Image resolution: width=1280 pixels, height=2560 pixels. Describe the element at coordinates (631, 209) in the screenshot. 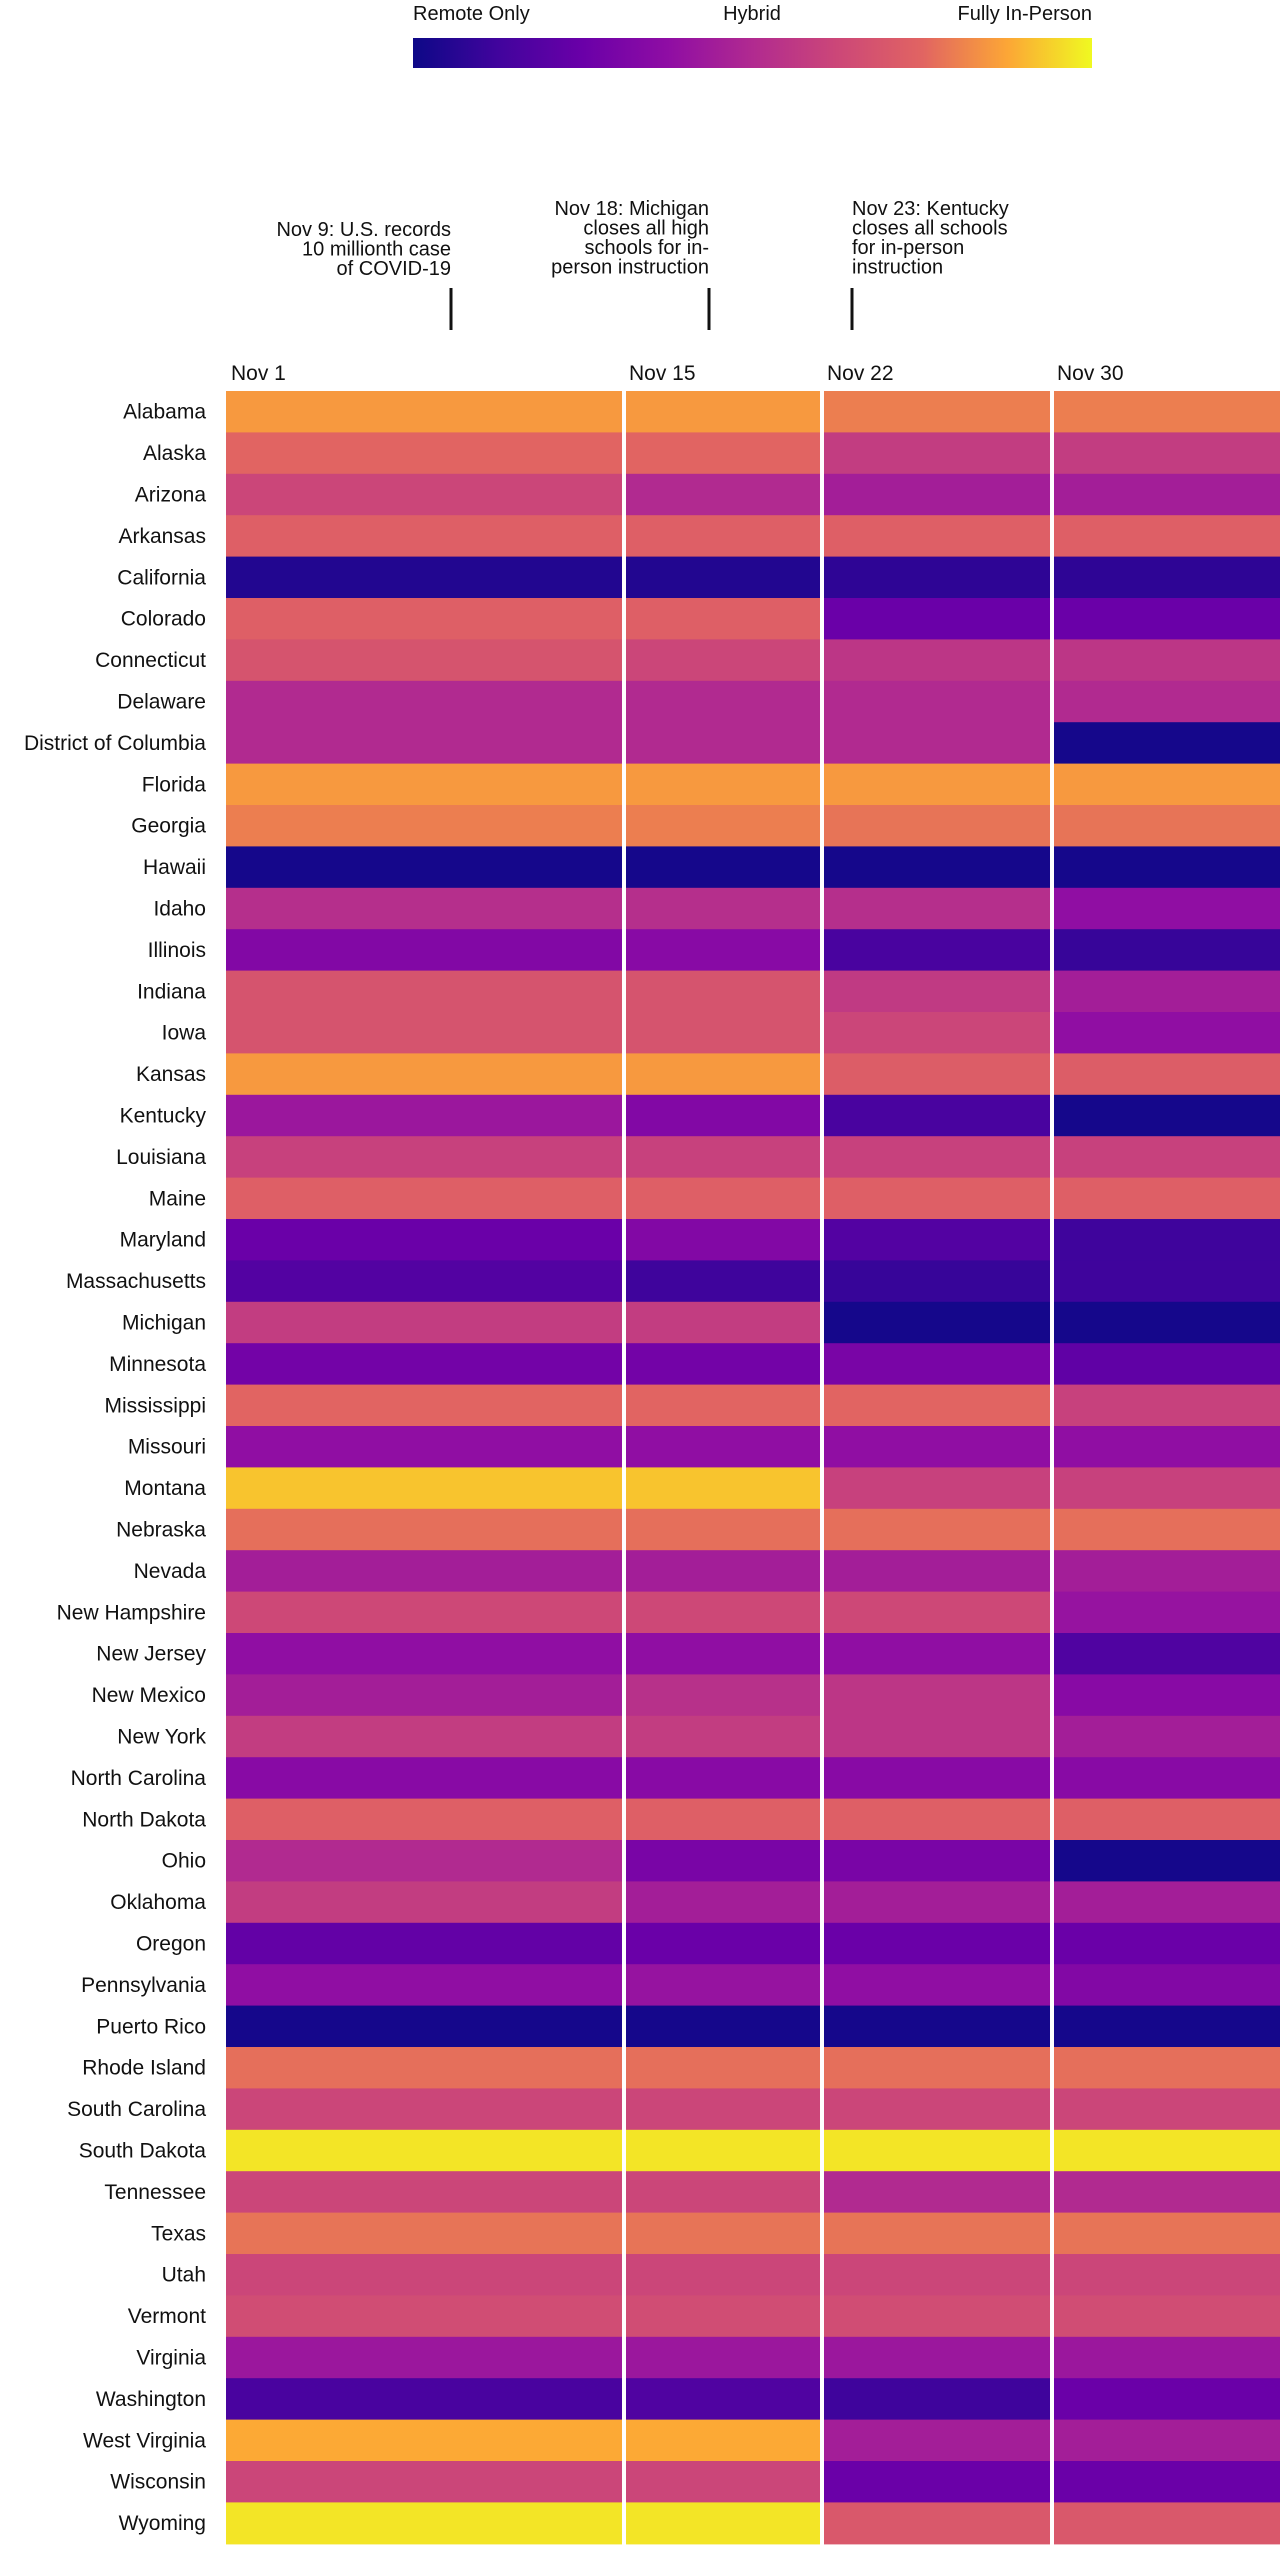

I see `annotation-text-line: Nov 18: Michigan` at that location.